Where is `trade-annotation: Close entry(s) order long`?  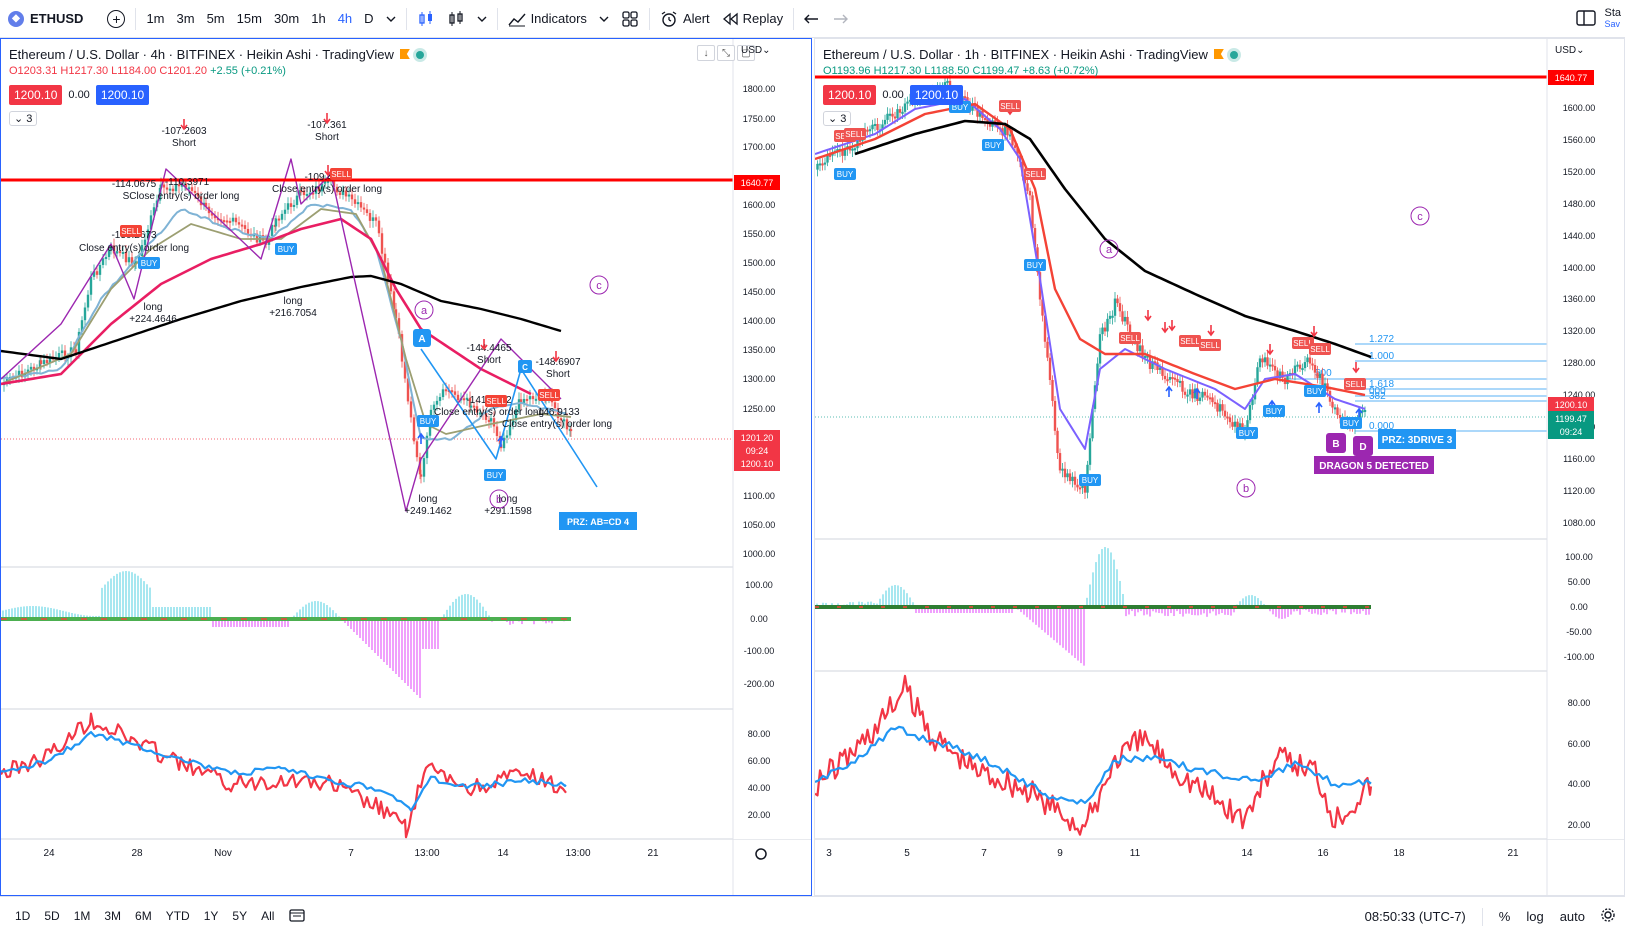
trade-annotation: Close entry(s) order long is located at coordinates (134, 248).